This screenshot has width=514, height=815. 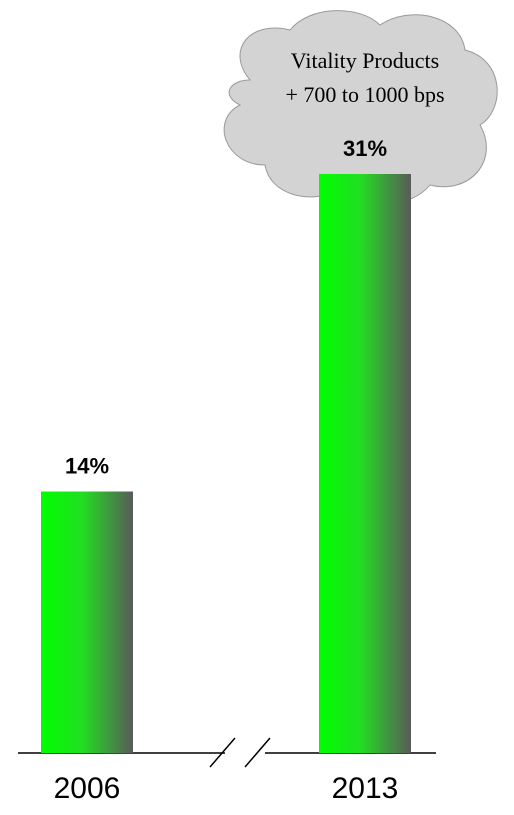 I want to click on x-tick-label: 2013, so click(x=365, y=788).